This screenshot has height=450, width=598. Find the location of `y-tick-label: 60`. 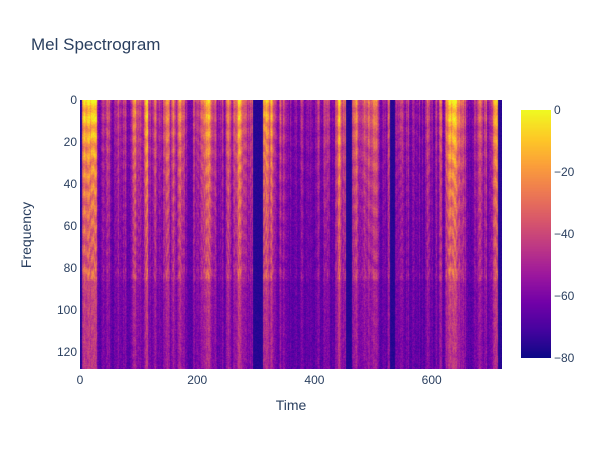

y-tick-label: 60 is located at coordinates (71, 226).